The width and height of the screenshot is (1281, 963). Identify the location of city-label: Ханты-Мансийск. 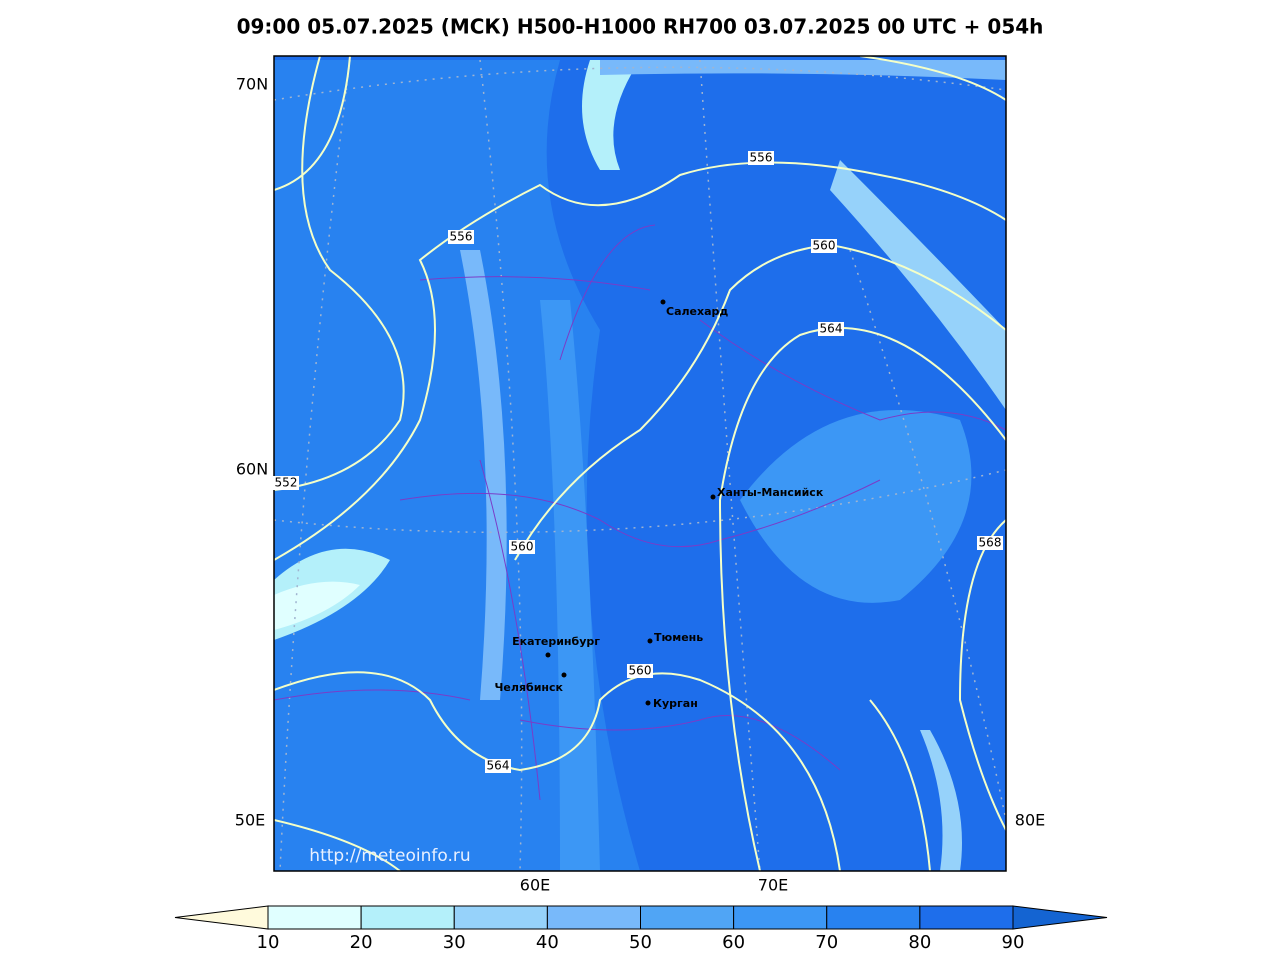
(770, 492).